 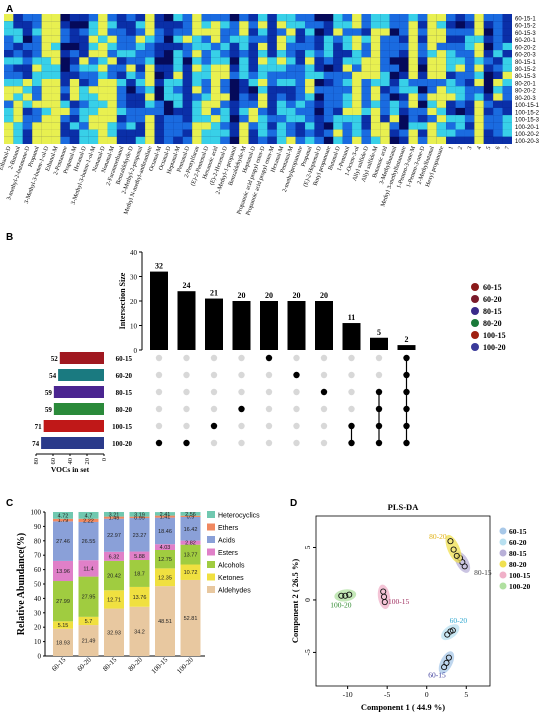 I want to click on heatmap-row-label: 80-20-1, so click(x=525, y=84).